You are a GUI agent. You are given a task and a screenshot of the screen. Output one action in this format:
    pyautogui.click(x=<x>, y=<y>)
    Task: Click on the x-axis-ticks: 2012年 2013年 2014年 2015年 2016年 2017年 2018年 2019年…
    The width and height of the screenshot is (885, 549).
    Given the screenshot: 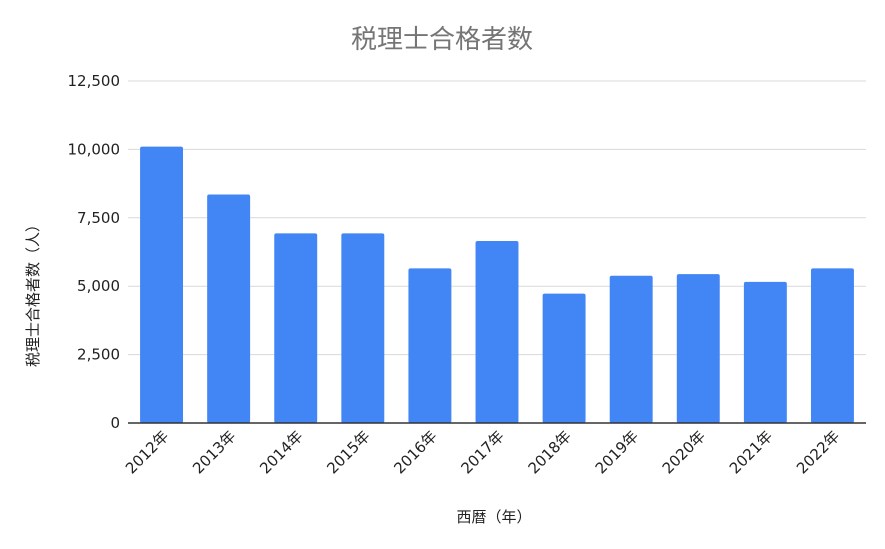 What is the action you would take?
    pyautogui.click(x=482, y=452)
    